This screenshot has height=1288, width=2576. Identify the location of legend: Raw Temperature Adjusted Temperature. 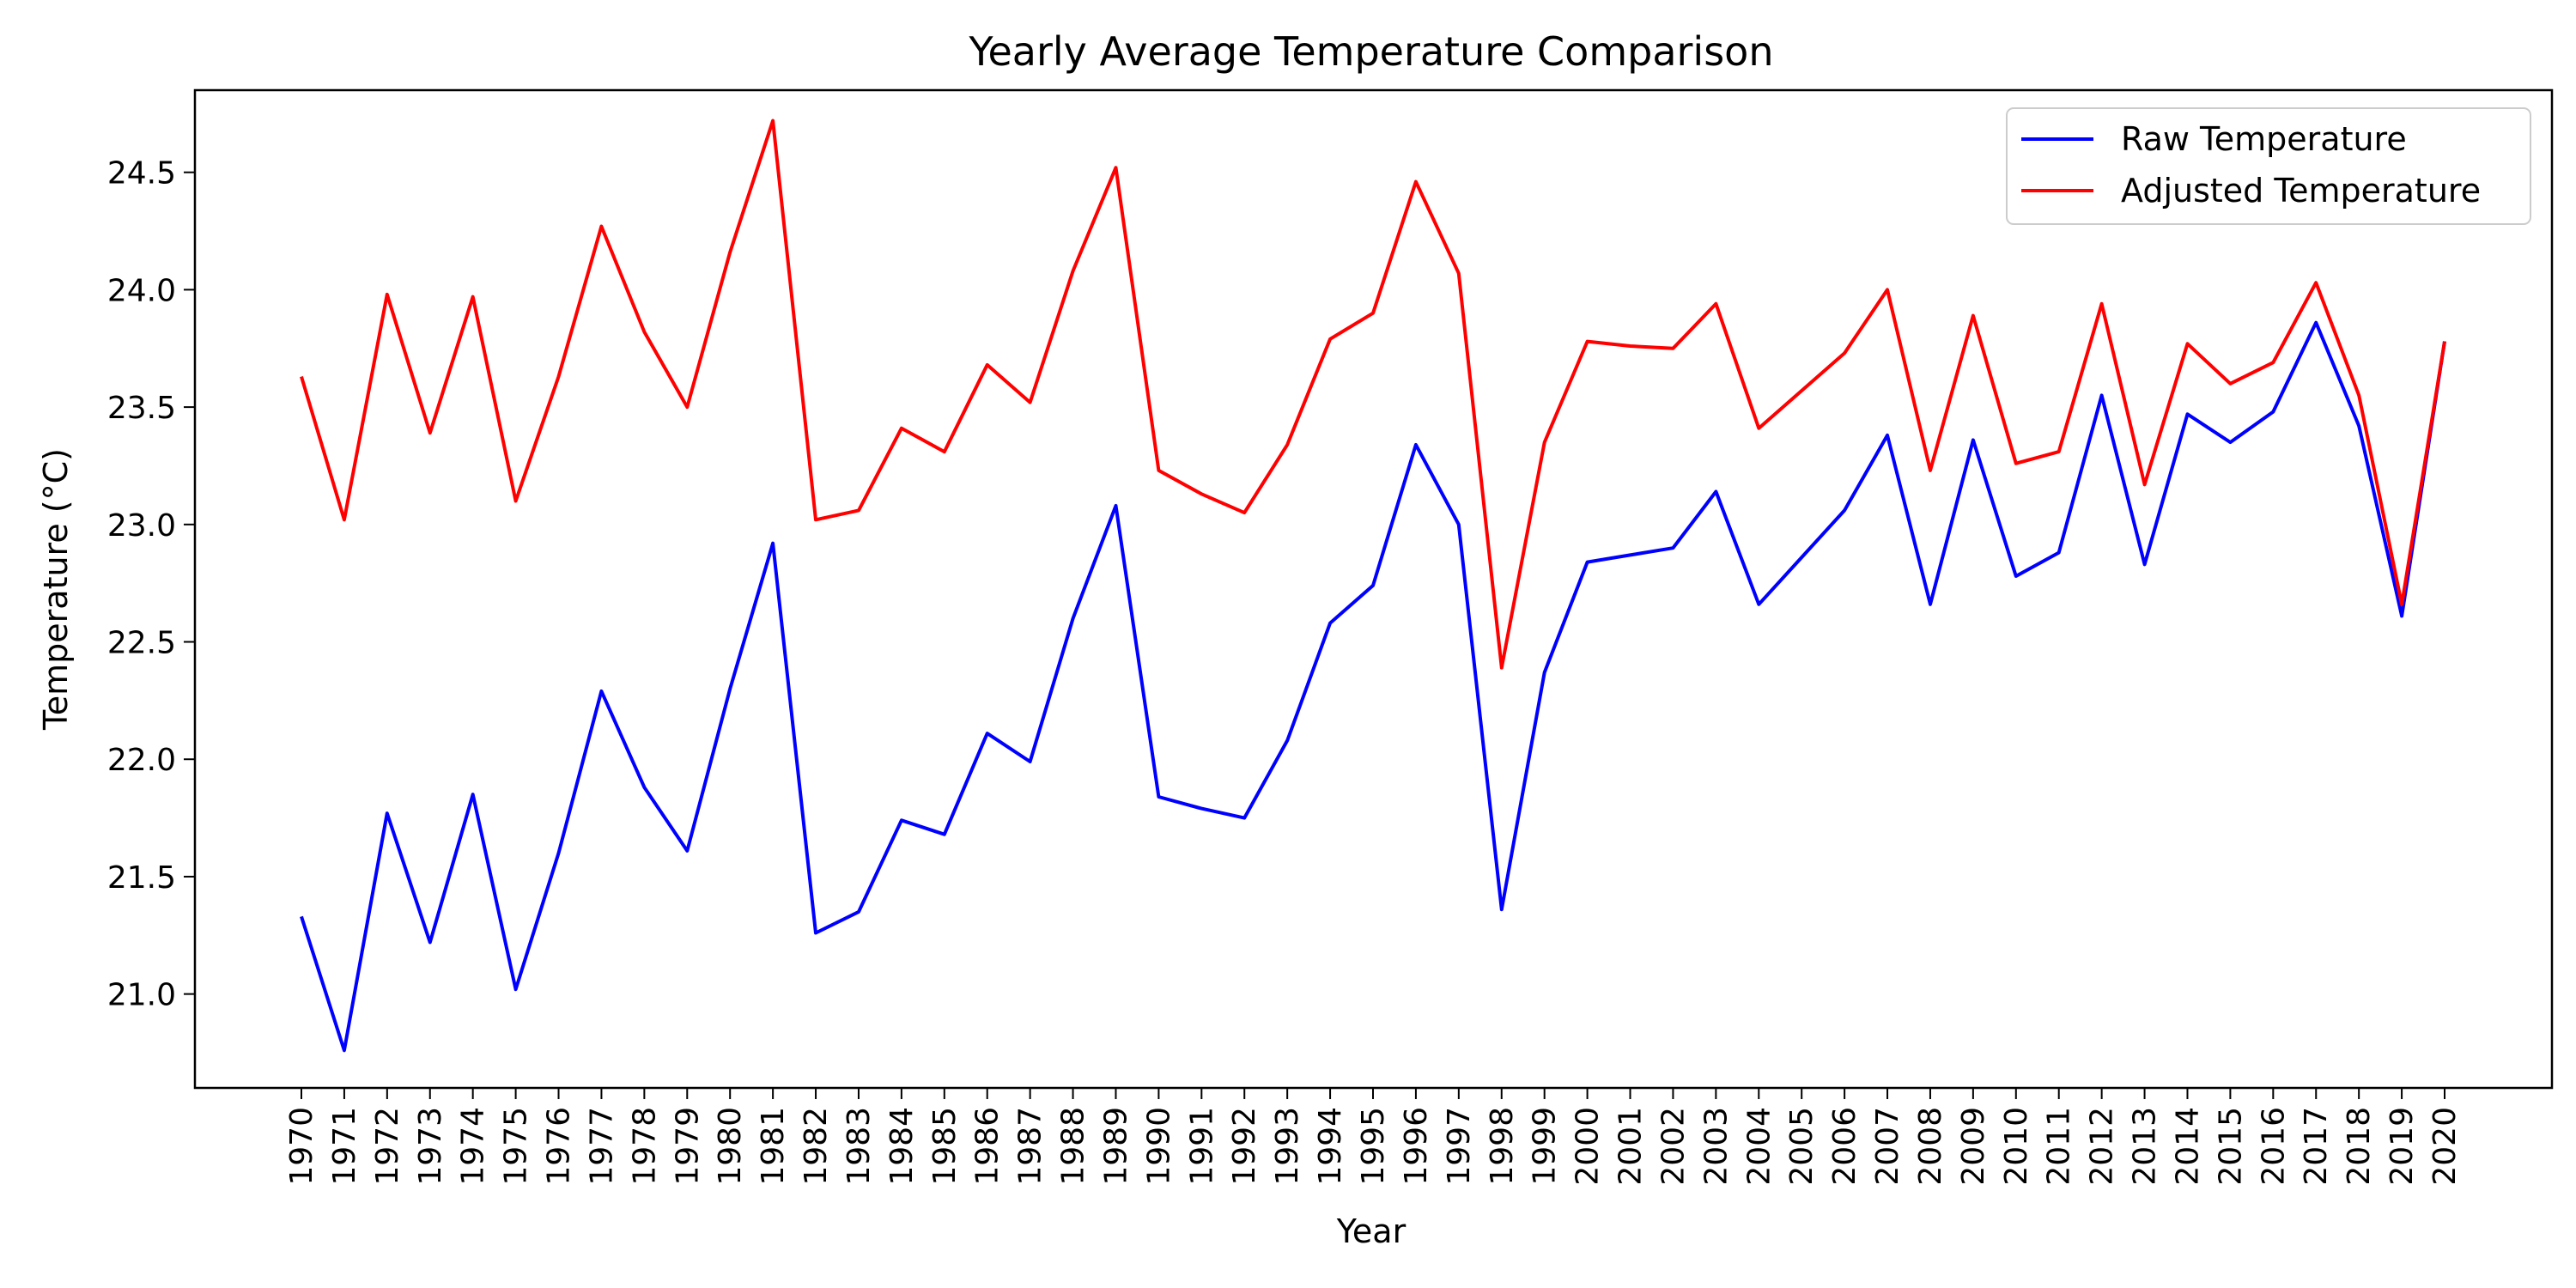
(2268, 166).